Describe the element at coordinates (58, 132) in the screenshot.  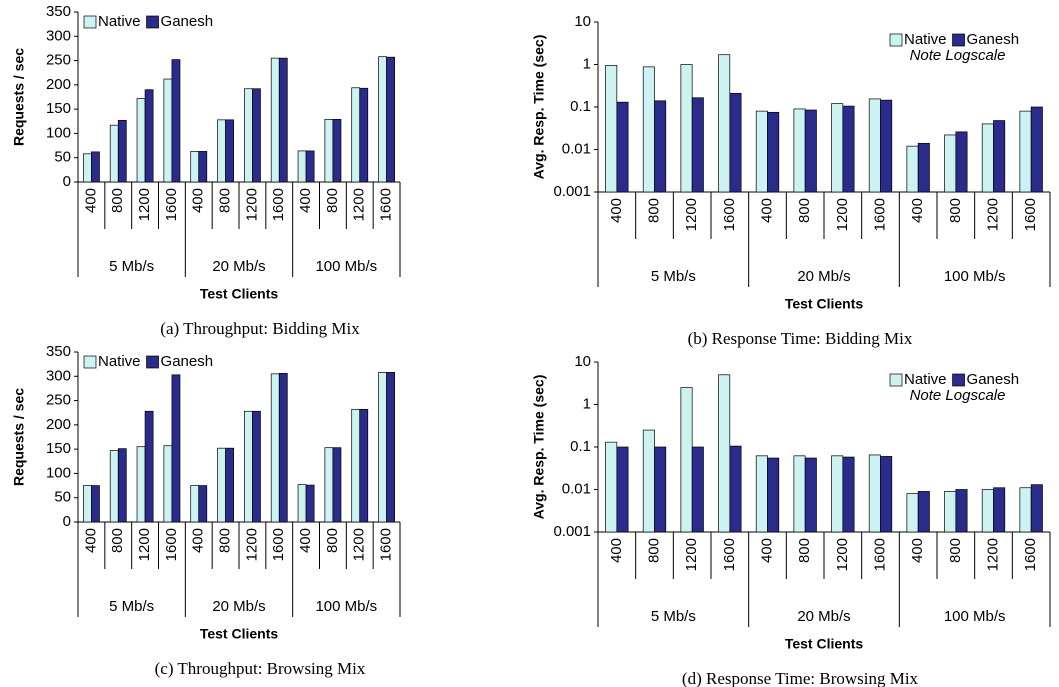
I see `y-tick-label: 100` at that location.